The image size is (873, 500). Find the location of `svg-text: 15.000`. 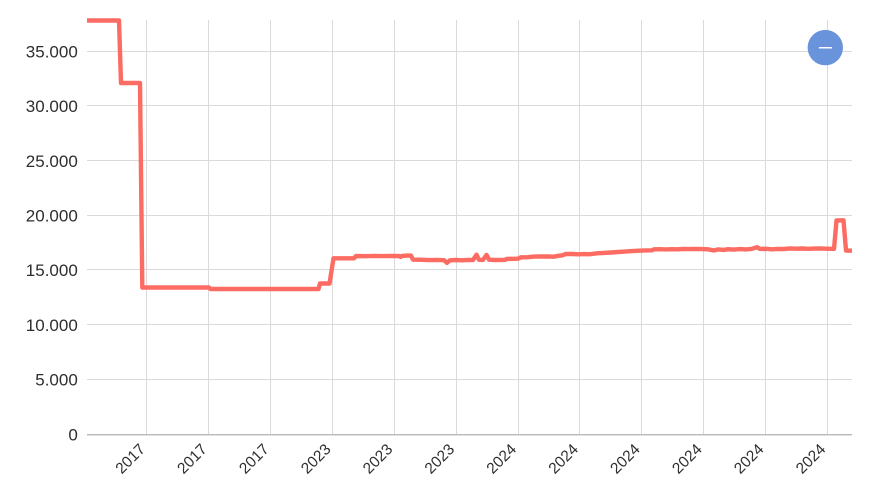

svg-text: 15.000 is located at coordinates (52, 270).